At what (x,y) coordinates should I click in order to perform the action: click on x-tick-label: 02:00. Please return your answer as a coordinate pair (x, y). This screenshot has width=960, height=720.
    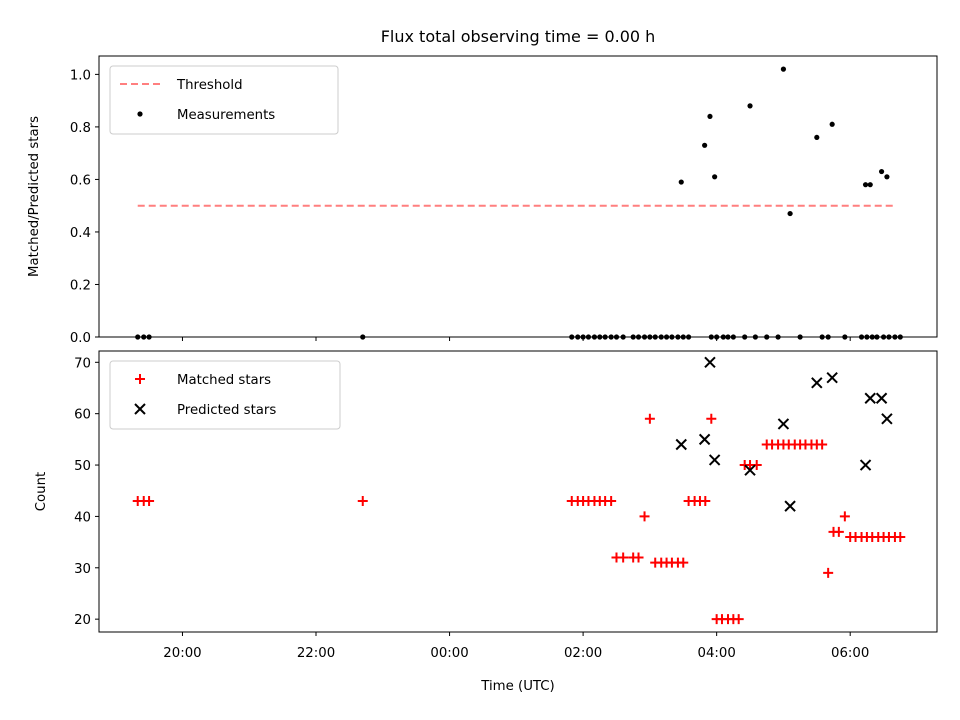
    Looking at the image, I should click on (583, 653).